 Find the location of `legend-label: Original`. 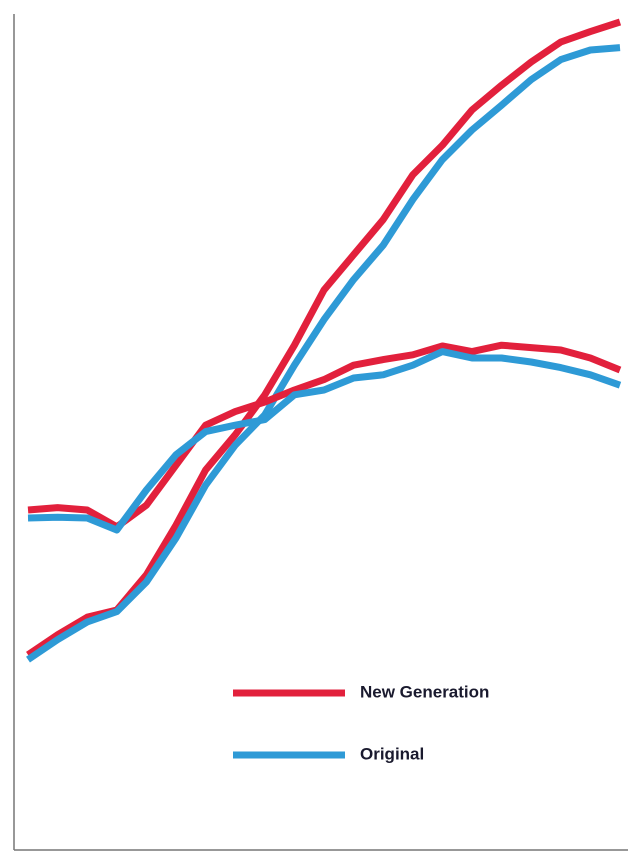

legend-label: Original is located at coordinates (392, 753).